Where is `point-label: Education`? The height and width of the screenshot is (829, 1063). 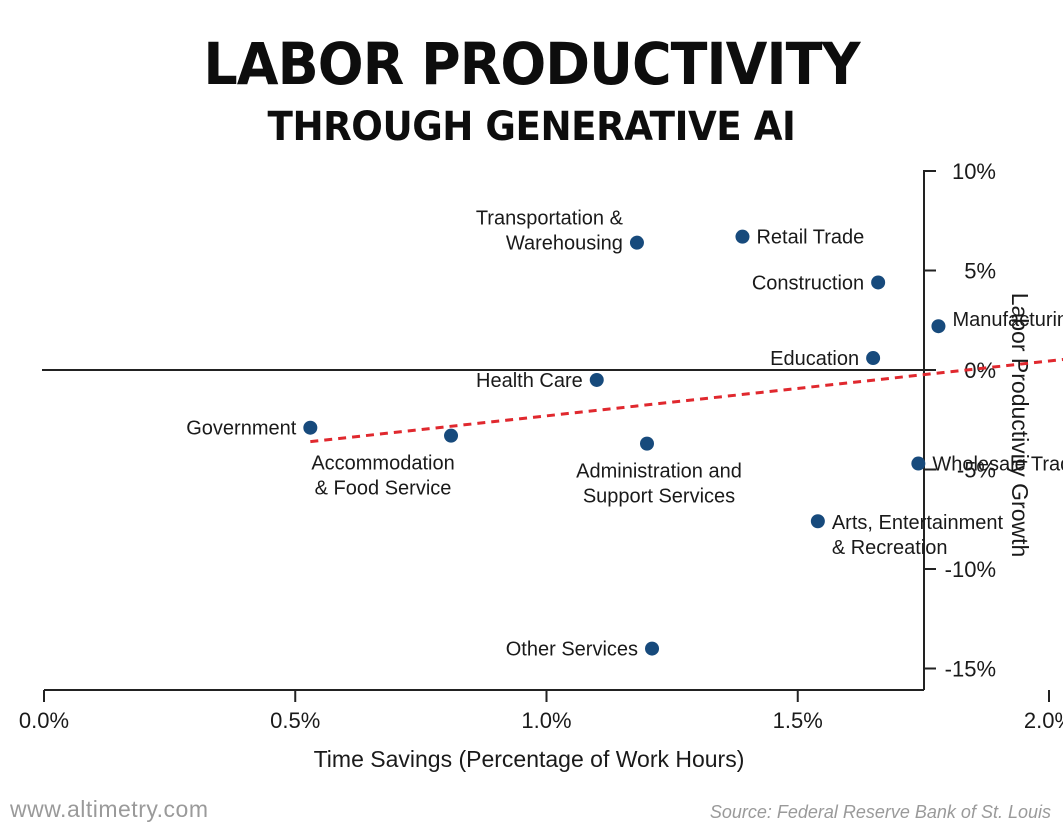 point-label: Education is located at coordinates (814, 359).